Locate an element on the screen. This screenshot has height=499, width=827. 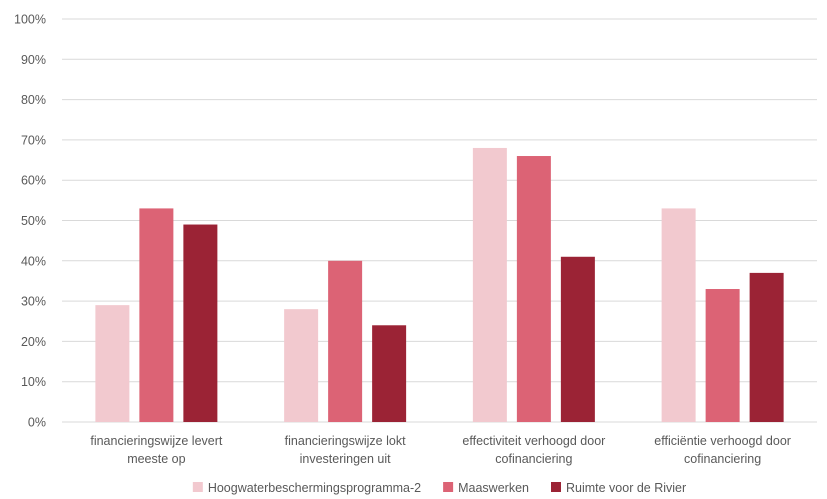
x-category-label: efficiëntie verhoogd door is located at coordinates (722, 441).